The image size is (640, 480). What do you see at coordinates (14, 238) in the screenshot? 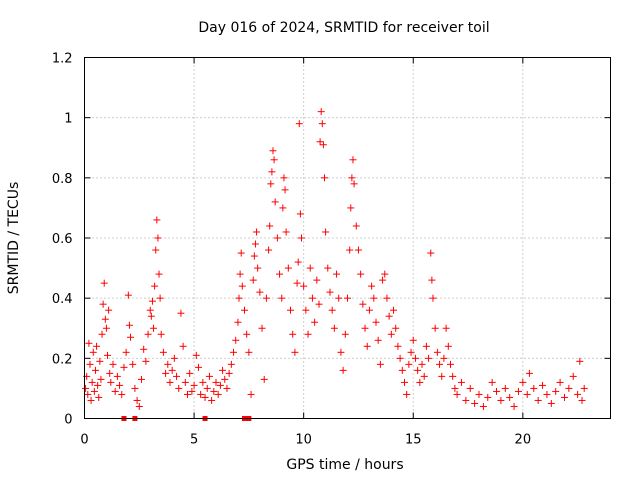
I see `y-axis-label: SRMTID / TECUs` at bounding box center [14, 238].